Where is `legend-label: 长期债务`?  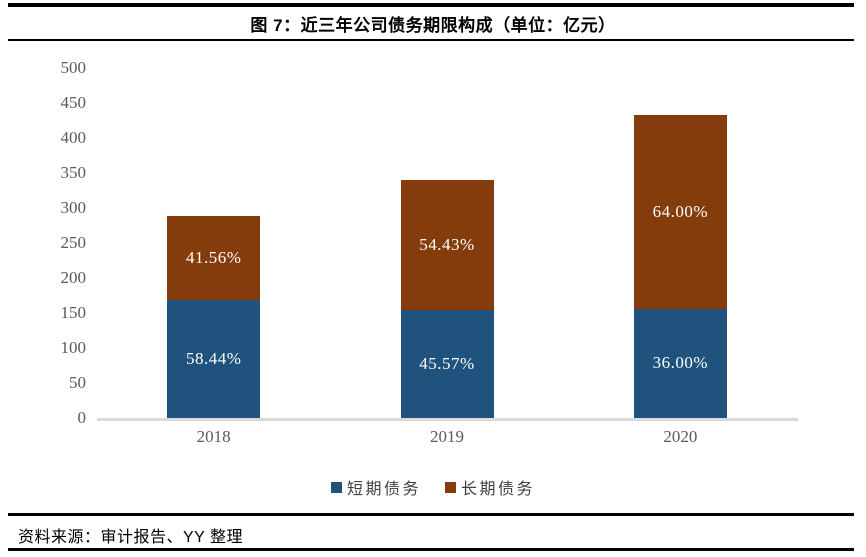 legend-label: 长期债务 is located at coordinates (498, 489).